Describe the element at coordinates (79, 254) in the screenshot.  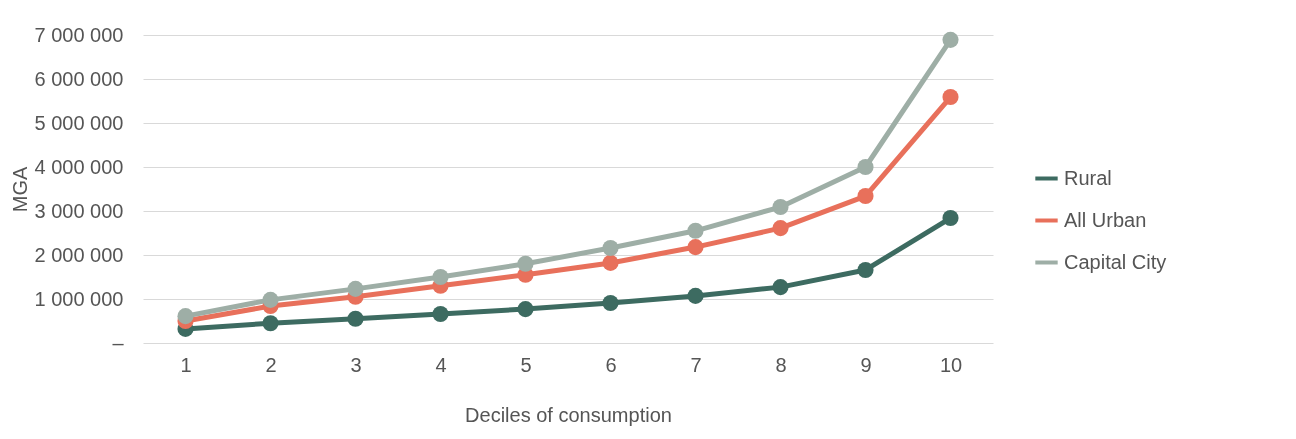
I see `y-tick-label: 2 000 000` at that location.